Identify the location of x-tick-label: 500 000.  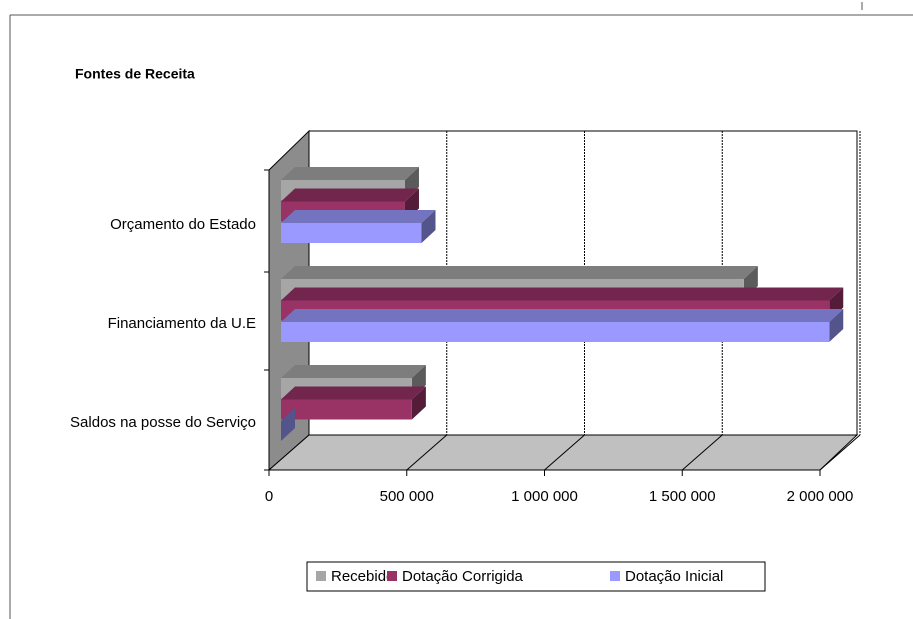
(407, 496).